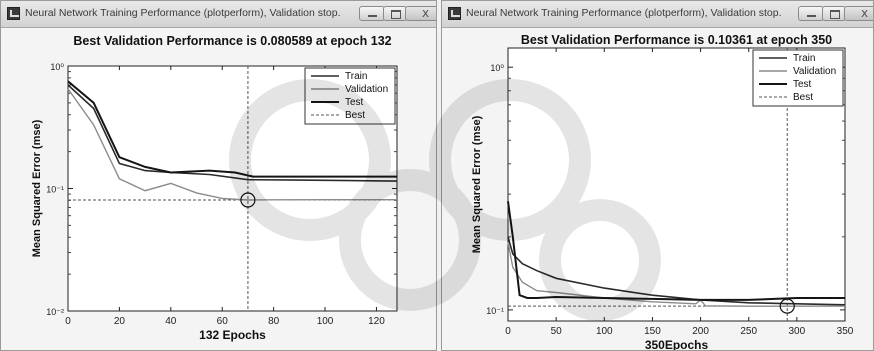  I want to click on x-tick-label: 120, so click(376, 321).